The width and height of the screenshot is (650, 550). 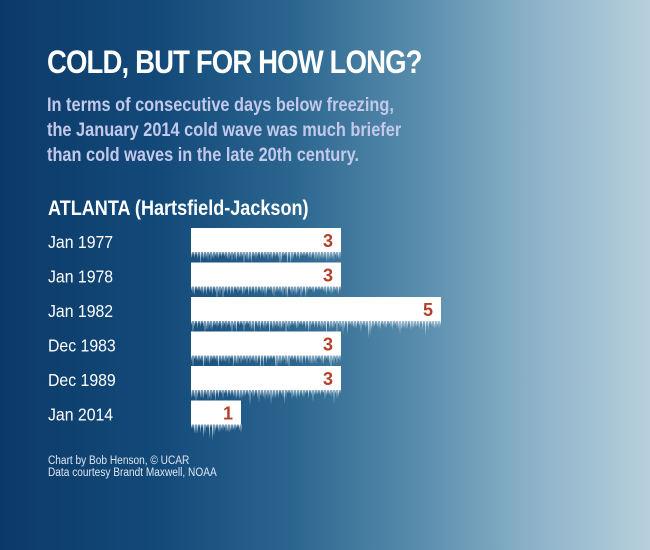 What do you see at coordinates (82, 346) in the screenshot?
I see `category-label: Dec 1983` at bounding box center [82, 346].